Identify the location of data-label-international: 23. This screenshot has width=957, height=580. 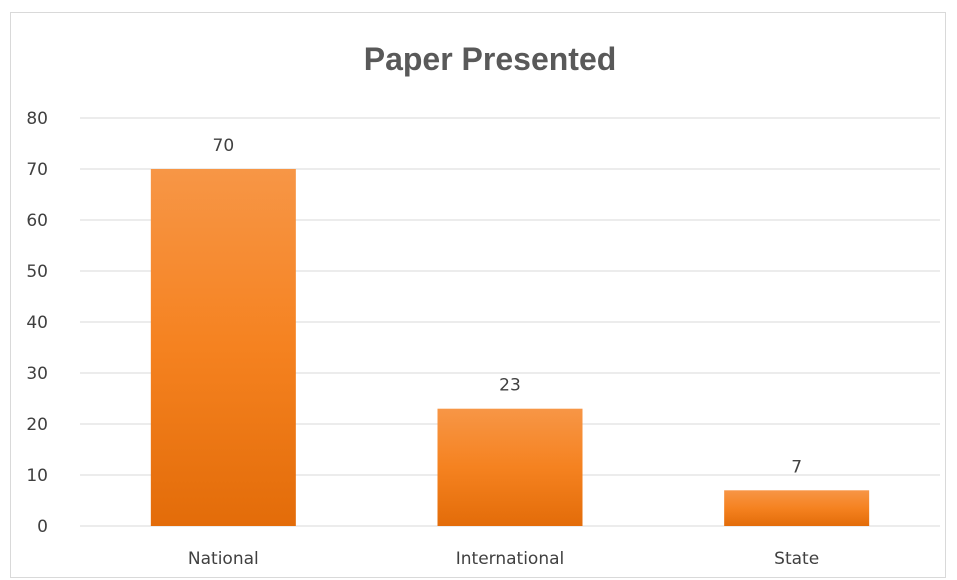
(510, 386).